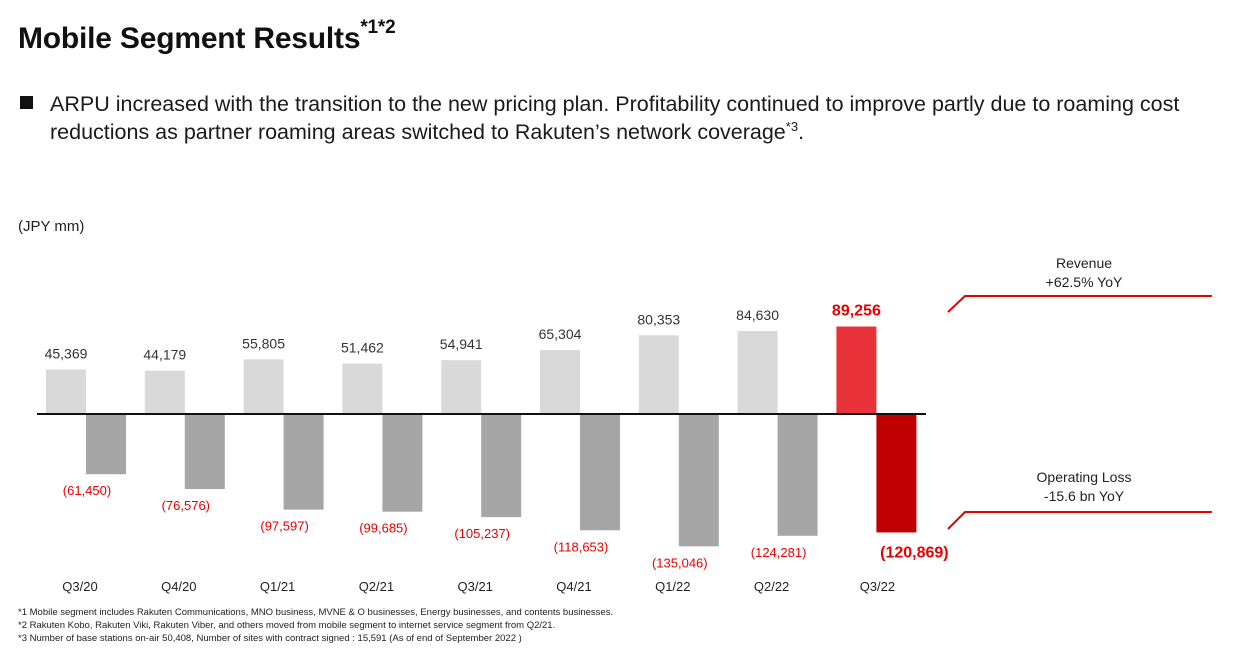  Describe the element at coordinates (801, 132) in the screenshot. I see `summary-suffix: .` at that location.